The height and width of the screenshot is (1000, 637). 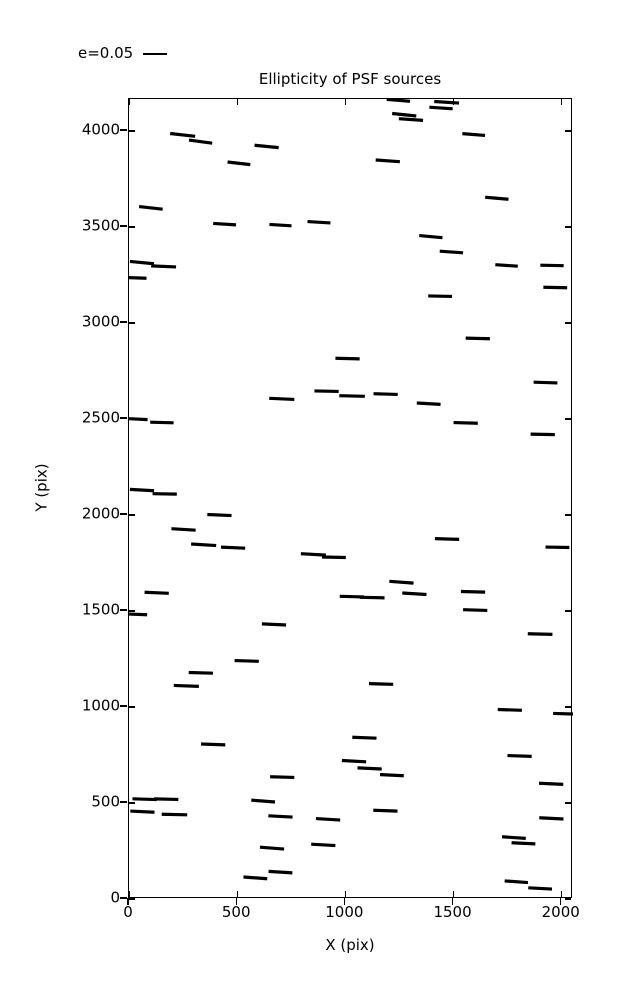 What do you see at coordinates (41, 487) in the screenshot?
I see `y-axis-label: Y (pix)` at bounding box center [41, 487].